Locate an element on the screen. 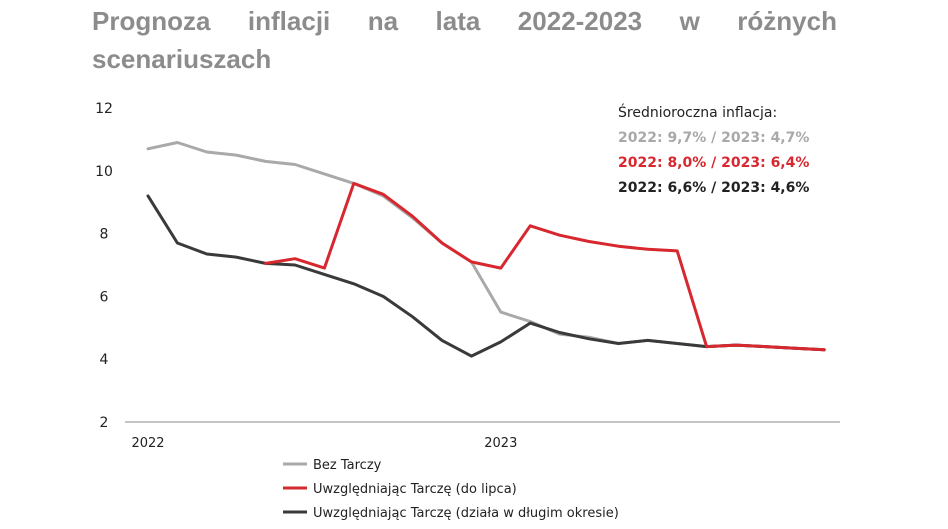 This screenshot has height=529, width=948. y-tick-label: 10 is located at coordinates (104, 172).